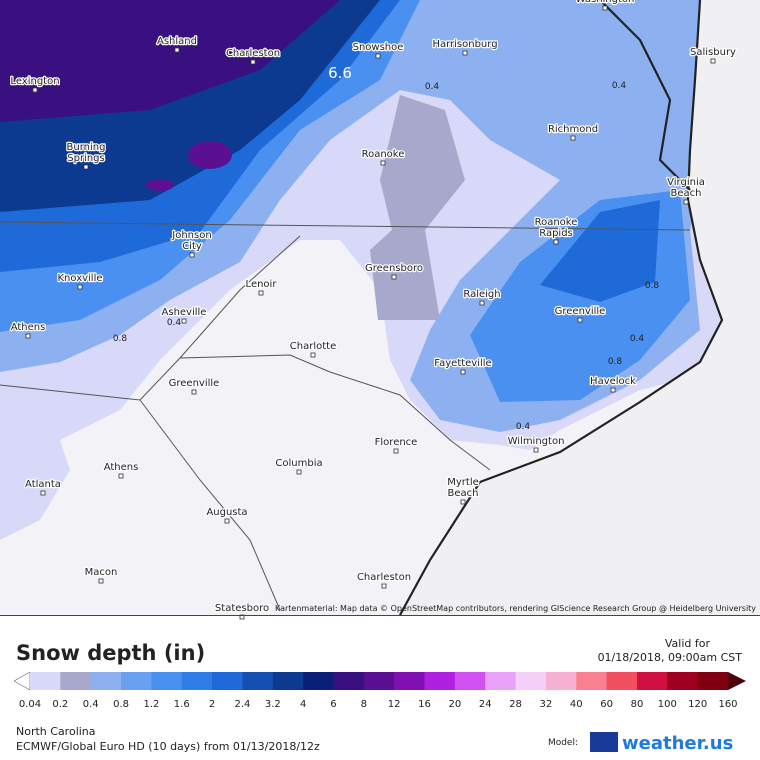 This screenshot has width=760, height=760. I want to click on city-label: Harrisonburg, so click(464, 44).